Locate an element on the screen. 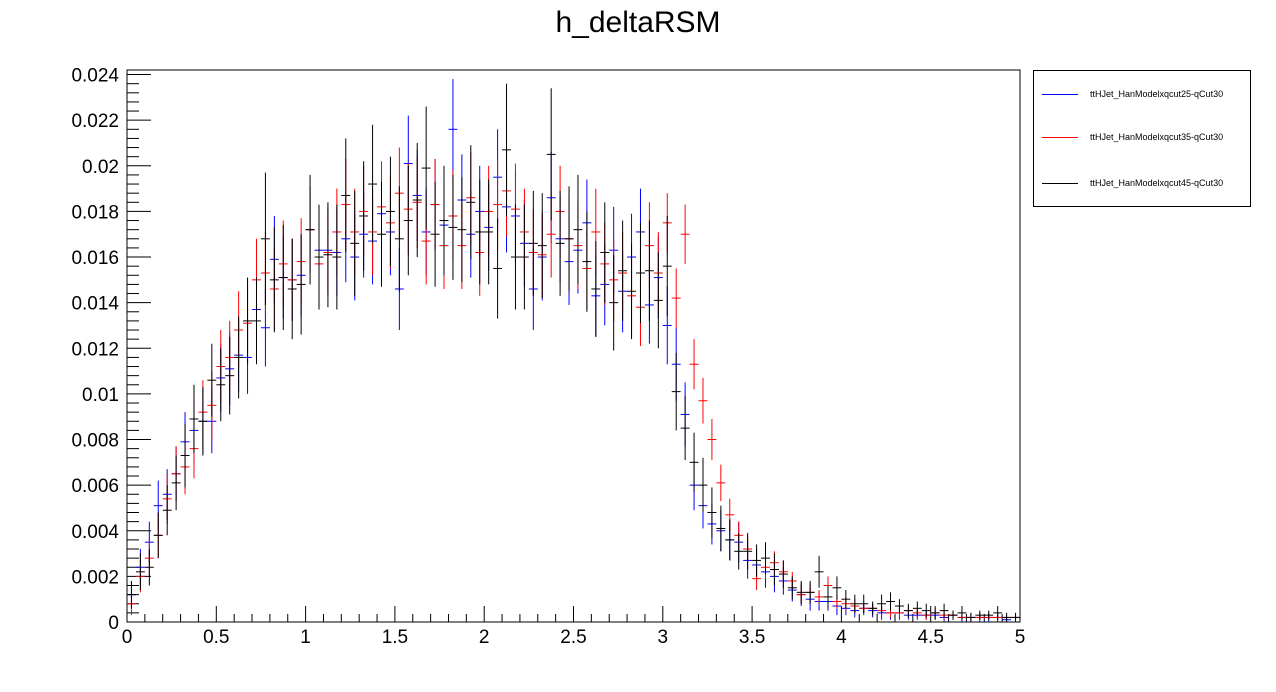 The width and height of the screenshot is (1276, 692). legend-entry-xqcut35: ttHJet_HanModelxqcut35-qCut30 is located at coordinates (1145, 137).